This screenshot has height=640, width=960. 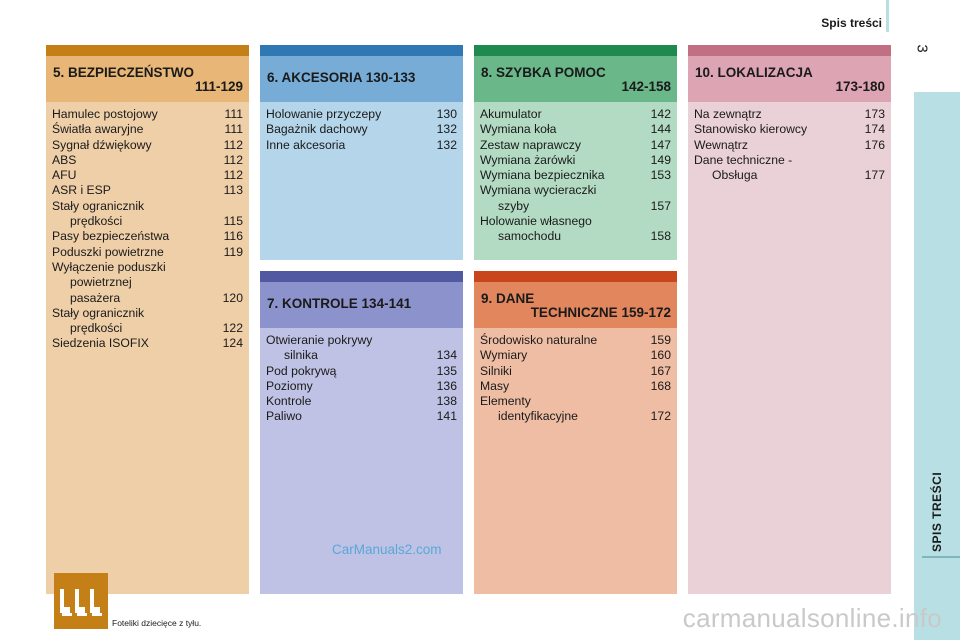 I want to click on toc-entry: Kontrole 138, so click(x=361, y=401).